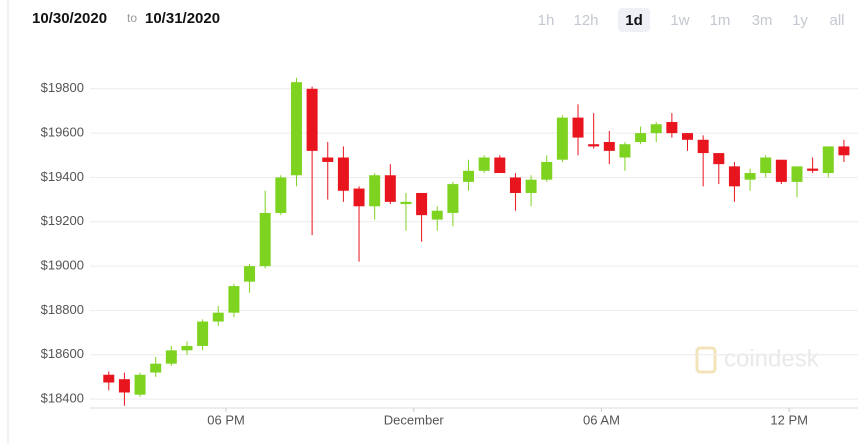 The image size is (867, 444). Describe the element at coordinates (762, 20) in the screenshot. I see `range-button: 3m` at that location.